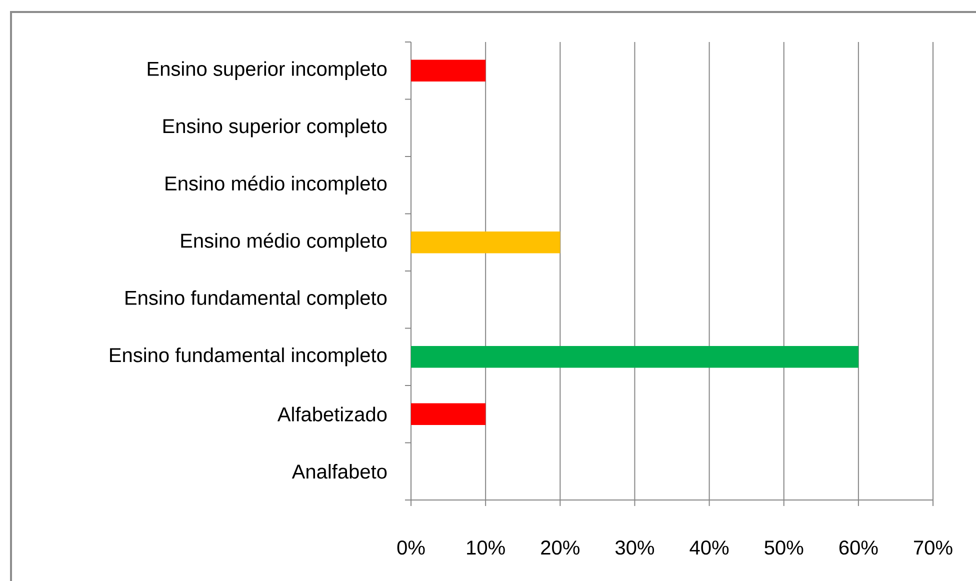 The image size is (976, 581). I want to click on y-tick-label: Analfabeto, so click(339, 471).